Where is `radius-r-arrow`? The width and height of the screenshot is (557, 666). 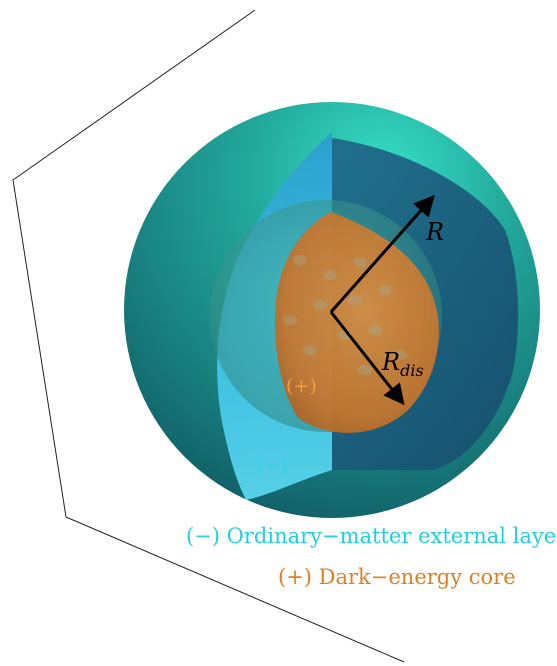
radius-r-arrow is located at coordinates (382, 253).